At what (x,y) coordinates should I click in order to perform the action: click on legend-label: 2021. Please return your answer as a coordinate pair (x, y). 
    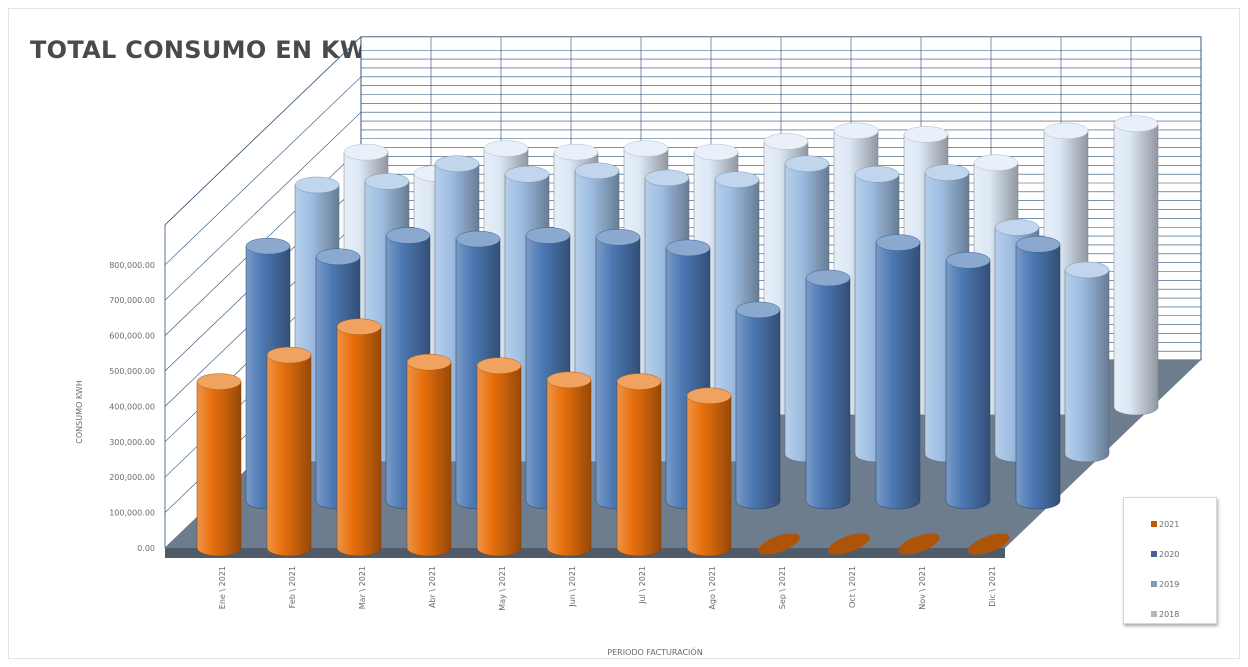
    Looking at the image, I should click on (1169, 524).